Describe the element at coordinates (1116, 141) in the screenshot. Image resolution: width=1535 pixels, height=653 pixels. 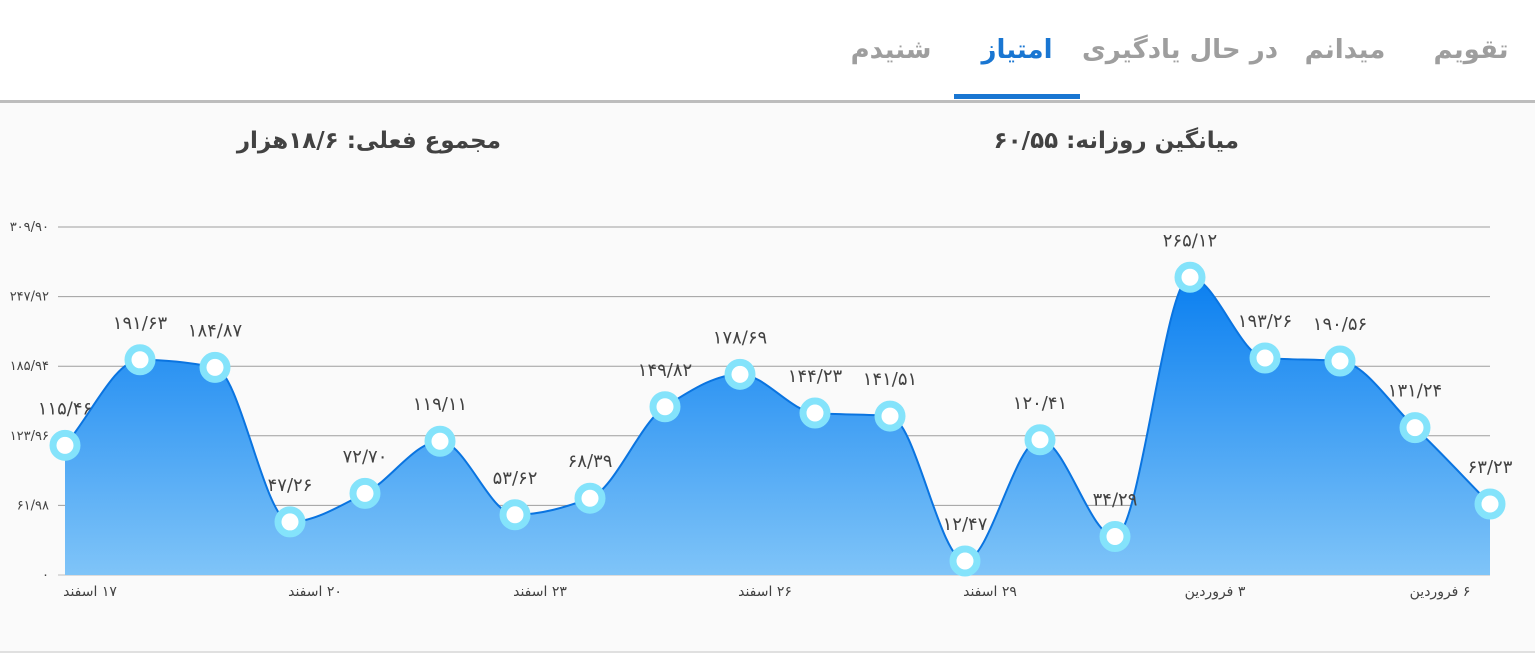
I see `daily-average-stat: میانگین روزانه: ۶۰/۵۵` at that location.